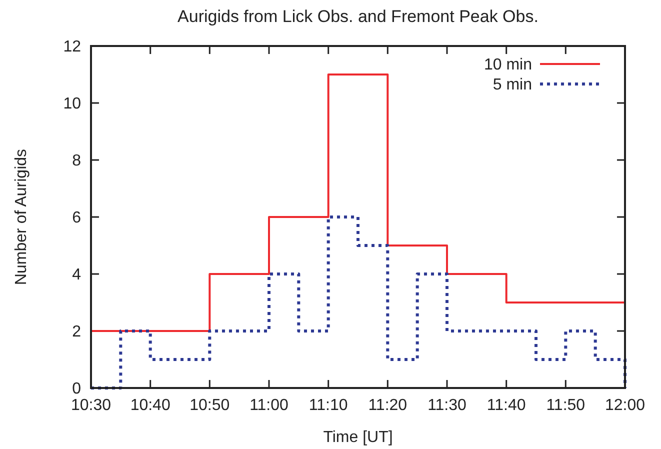 The height and width of the screenshot is (449, 661). I want to click on x-tick-label: 11:20, so click(388, 405).